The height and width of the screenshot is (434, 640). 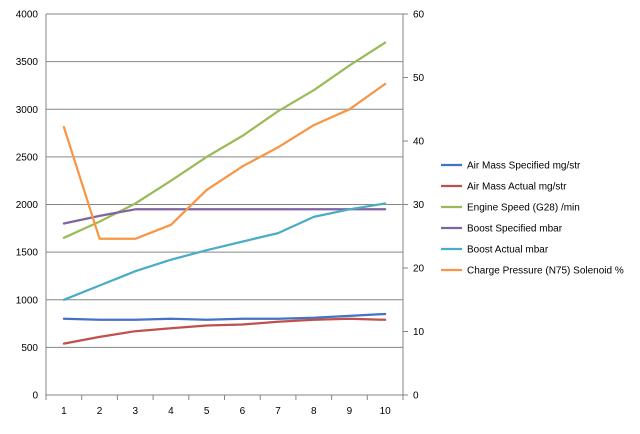 I want to click on legend-label: Air Mass Actual mg/str, so click(x=517, y=187).